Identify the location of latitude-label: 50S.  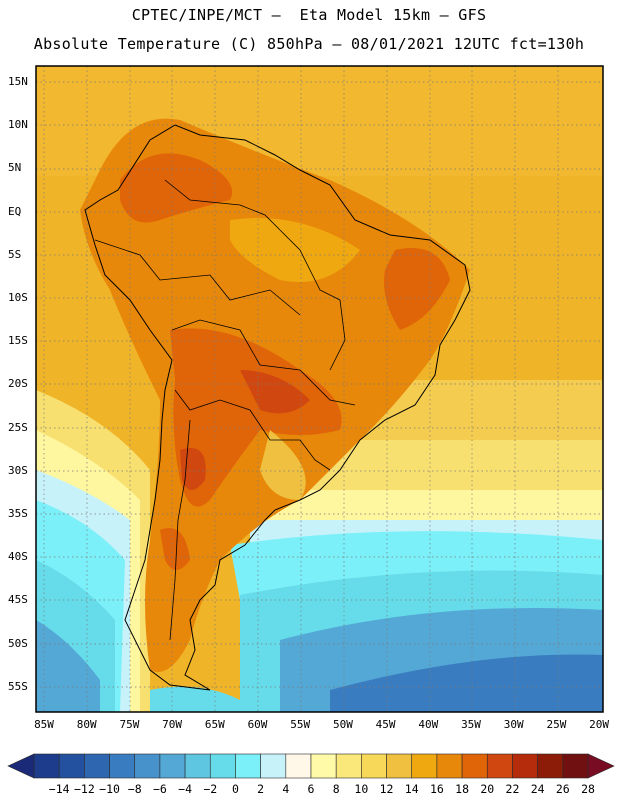
(18, 643).